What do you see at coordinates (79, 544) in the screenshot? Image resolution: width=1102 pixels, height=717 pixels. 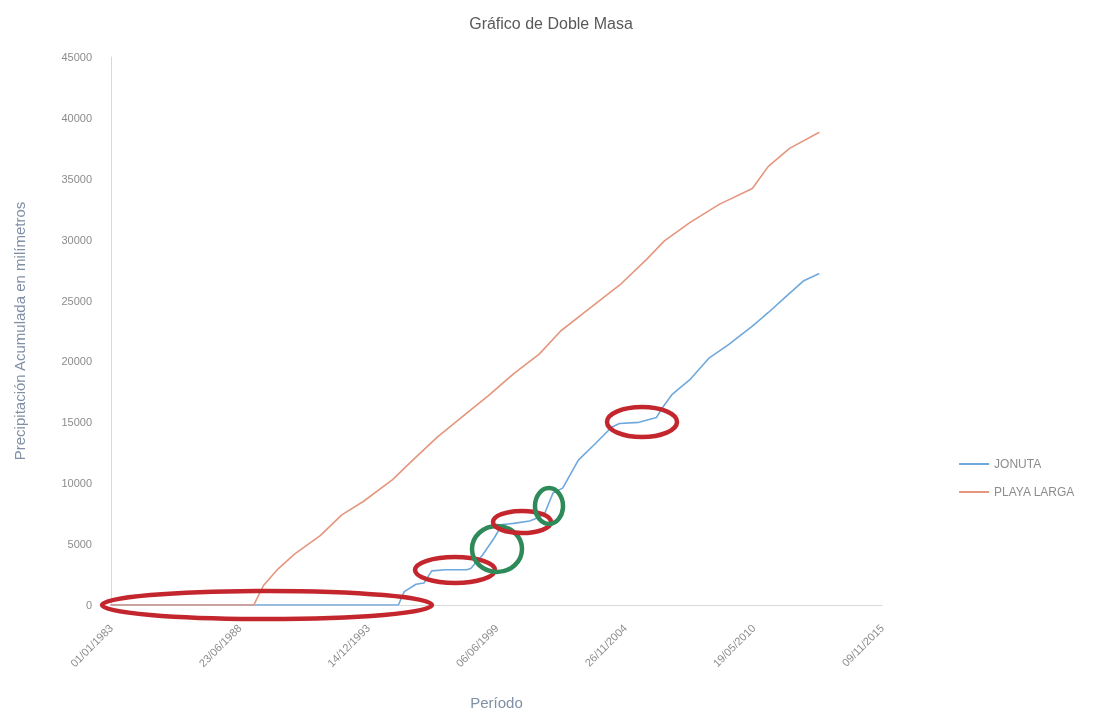 I see `y-tick-label: 5000` at bounding box center [79, 544].